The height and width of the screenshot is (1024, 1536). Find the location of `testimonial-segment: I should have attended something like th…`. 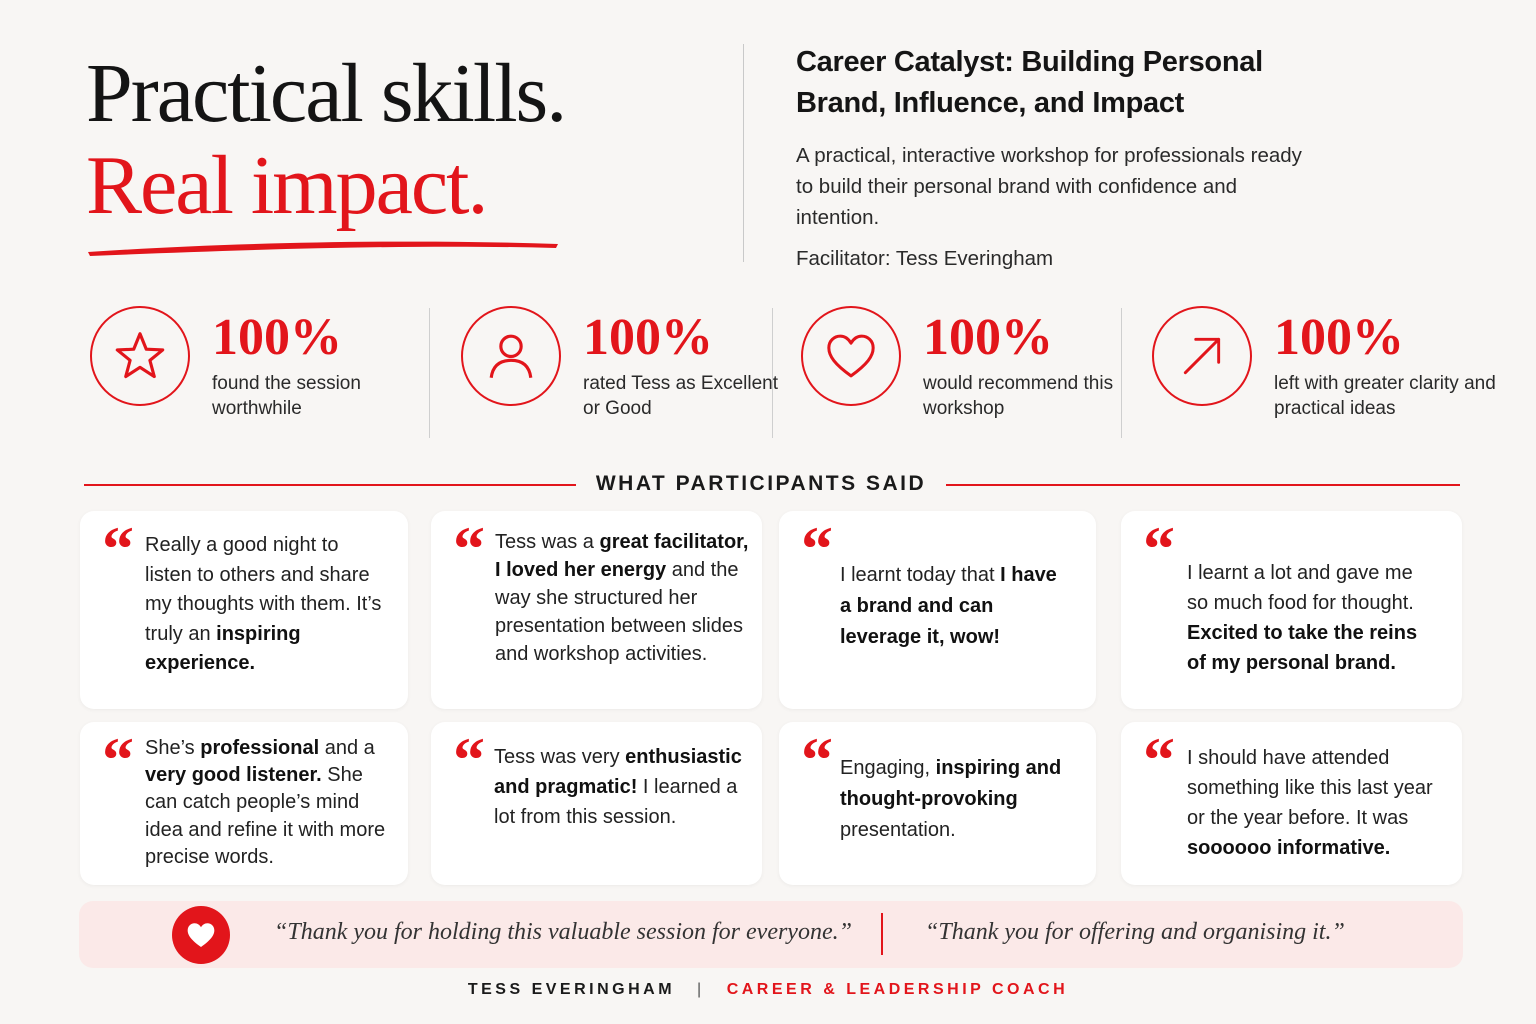

testimonial-segment: I should have attended something like th… is located at coordinates (1310, 788).